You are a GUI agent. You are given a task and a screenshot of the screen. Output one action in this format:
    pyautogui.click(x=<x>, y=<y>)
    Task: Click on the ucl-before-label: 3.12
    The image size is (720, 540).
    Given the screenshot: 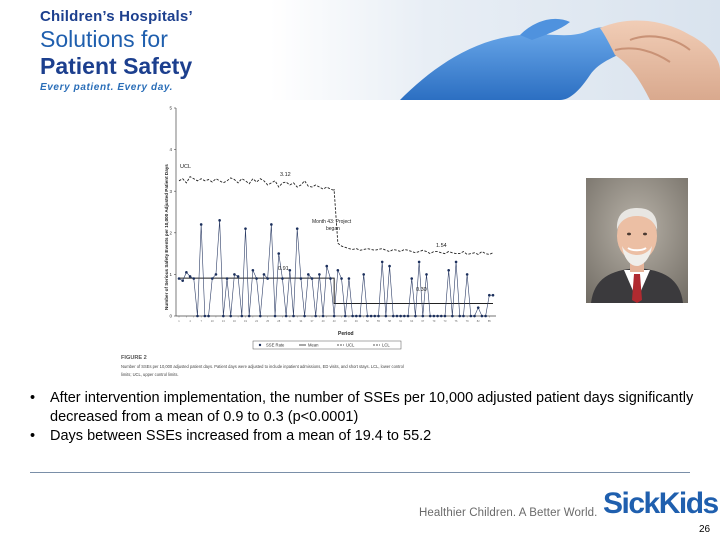 What is the action you would take?
    pyautogui.click(x=285, y=175)
    